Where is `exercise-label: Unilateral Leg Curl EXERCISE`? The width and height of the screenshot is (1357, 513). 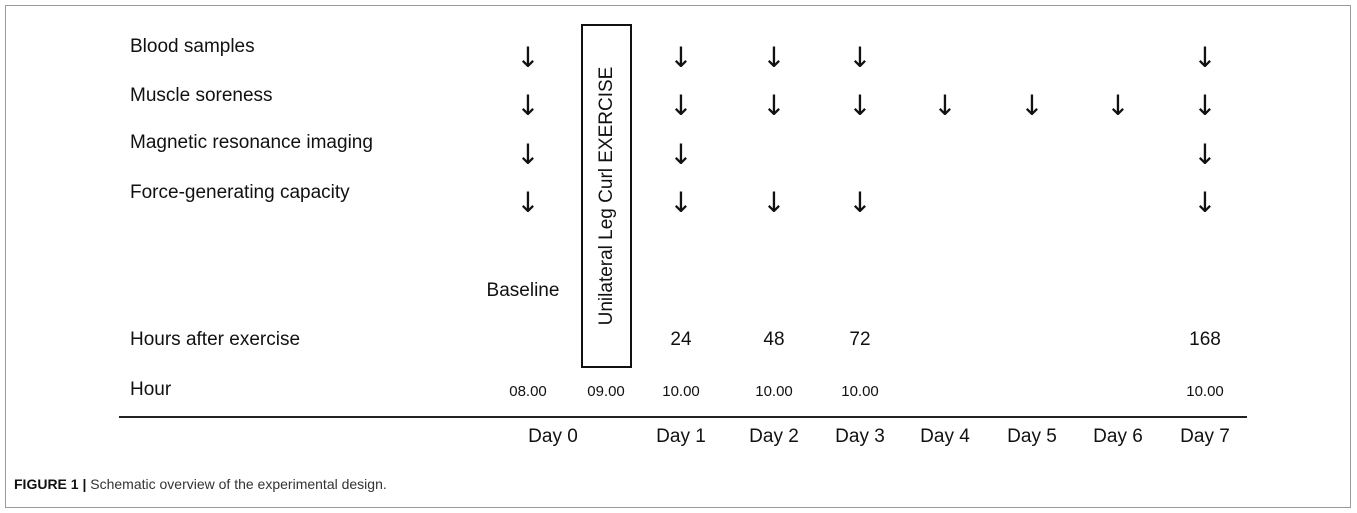 exercise-label: Unilateral Leg Curl EXERCISE is located at coordinates (606, 196).